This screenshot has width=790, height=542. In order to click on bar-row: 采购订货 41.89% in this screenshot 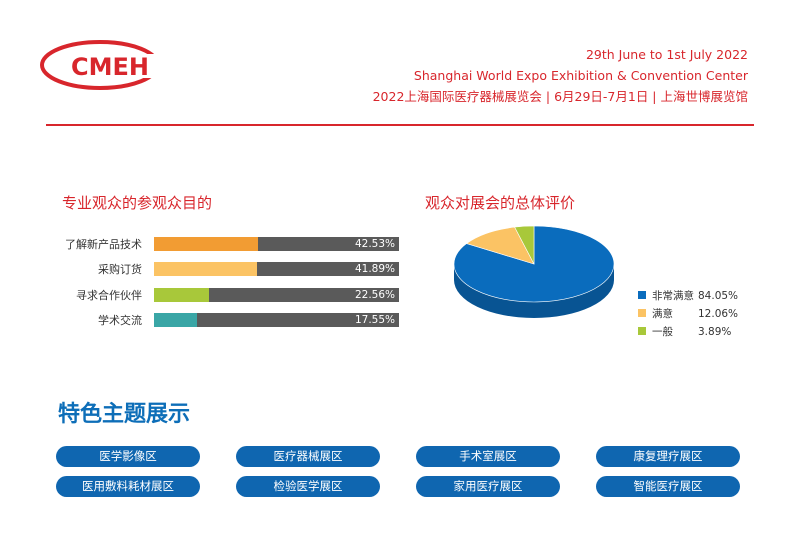, I will do `click(220, 269)`.